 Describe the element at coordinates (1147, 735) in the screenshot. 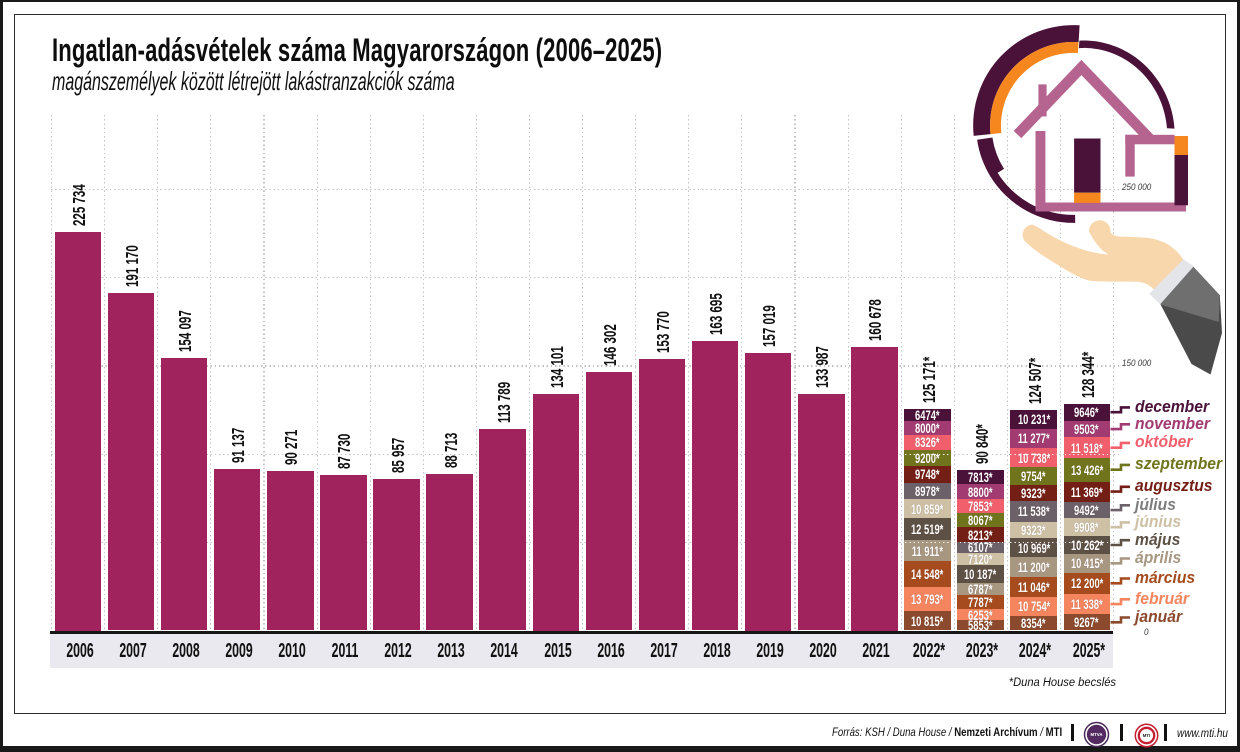

I see `svg-text: MTI` at that location.